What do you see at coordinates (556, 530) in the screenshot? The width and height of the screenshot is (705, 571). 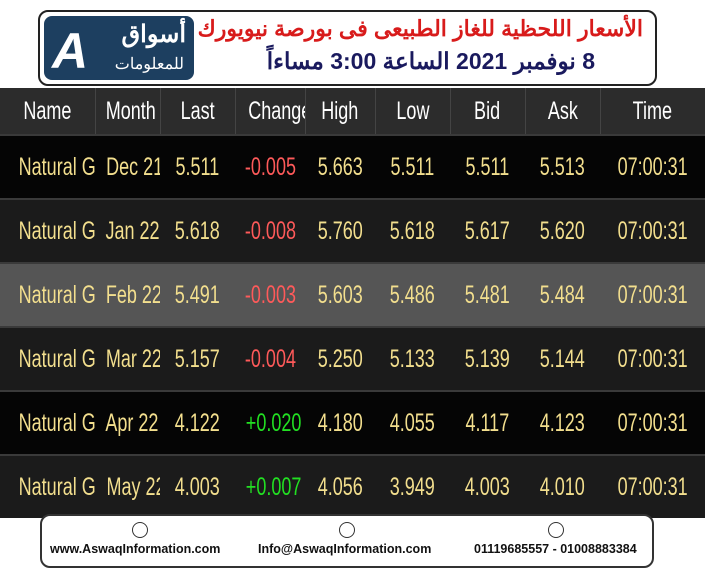 I see `phone-icon` at bounding box center [556, 530].